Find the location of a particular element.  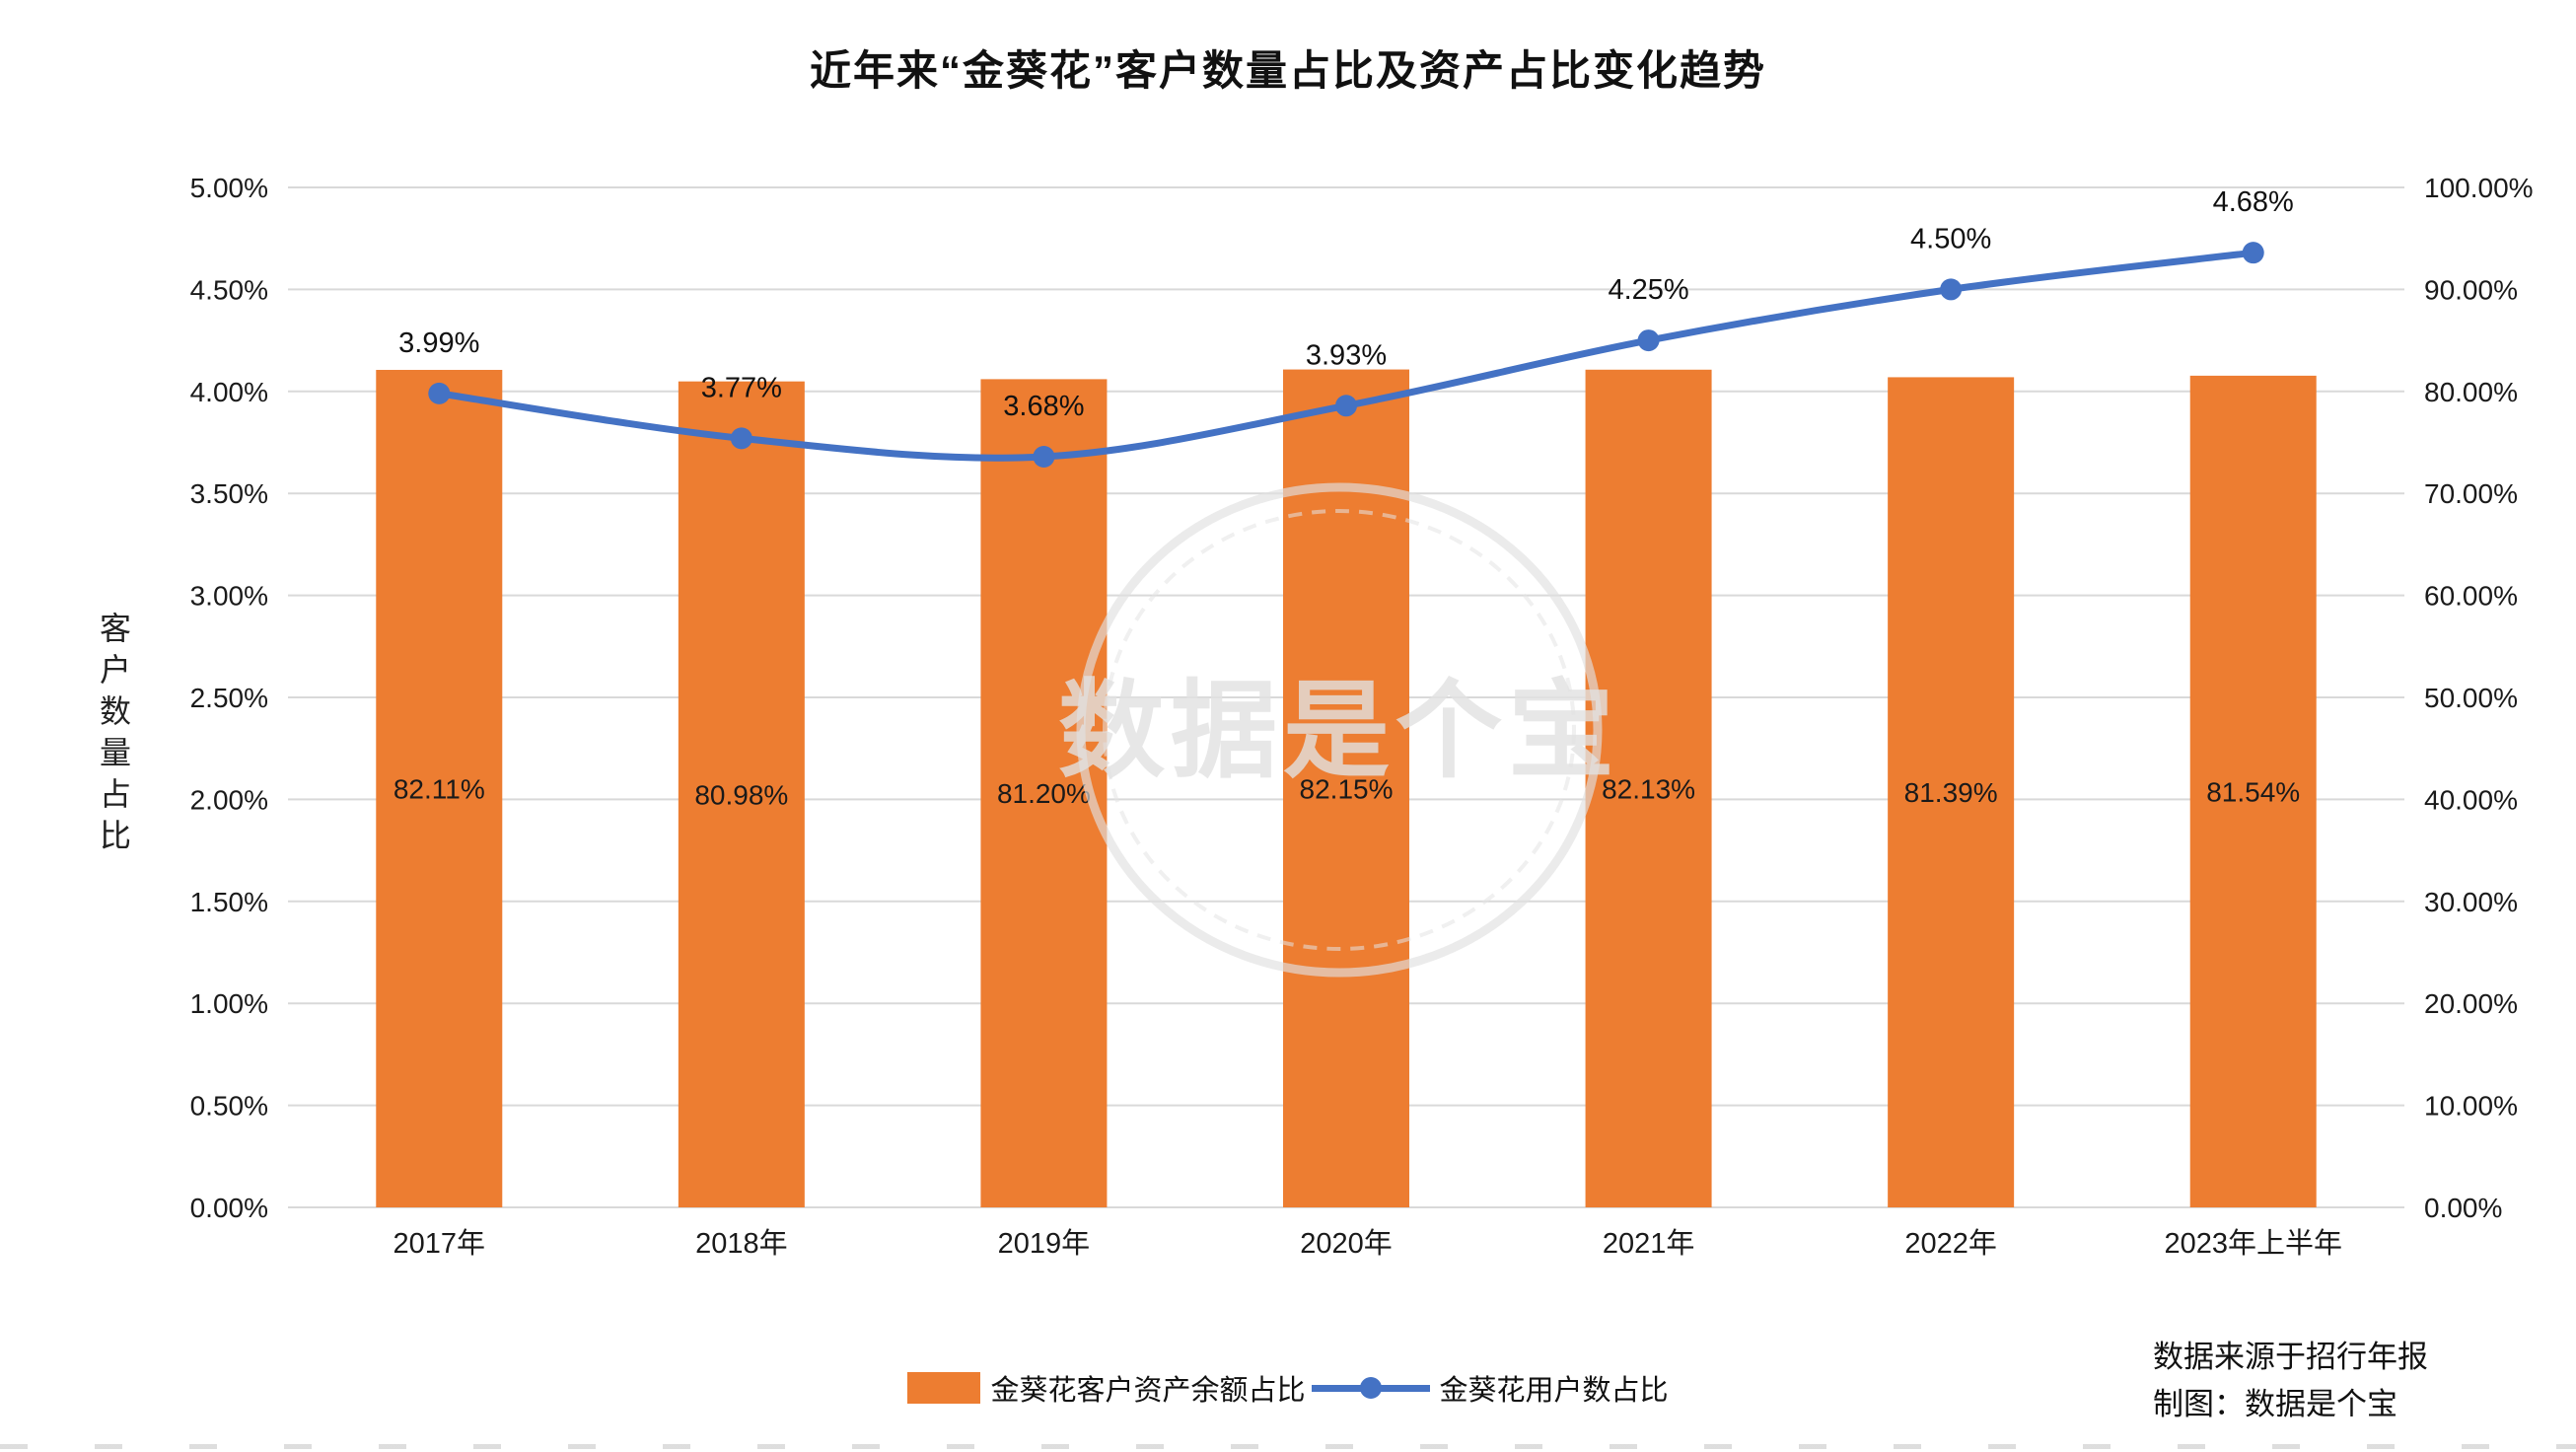

svg-text: 90.00% is located at coordinates (2471, 289).